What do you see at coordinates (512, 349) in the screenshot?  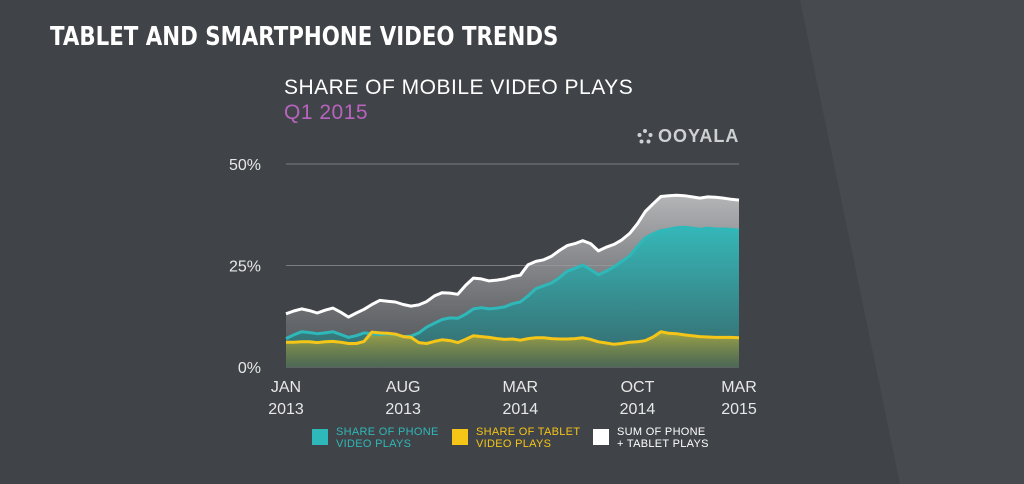 I see `tablet-area` at bounding box center [512, 349].